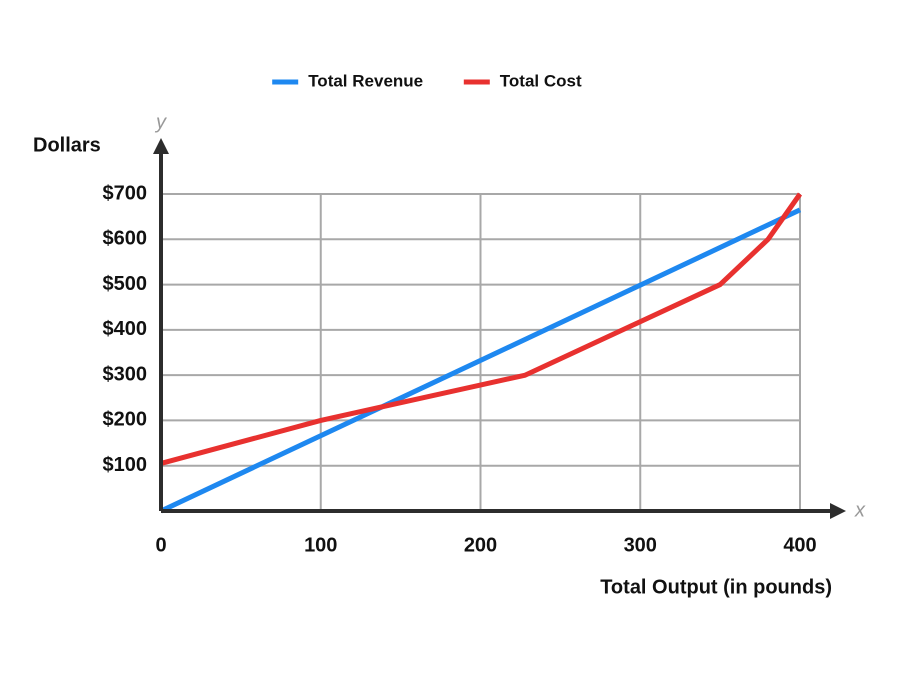 The image size is (900, 680). Describe the element at coordinates (640, 545) in the screenshot. I see `x-tick-label: 300` at that location.